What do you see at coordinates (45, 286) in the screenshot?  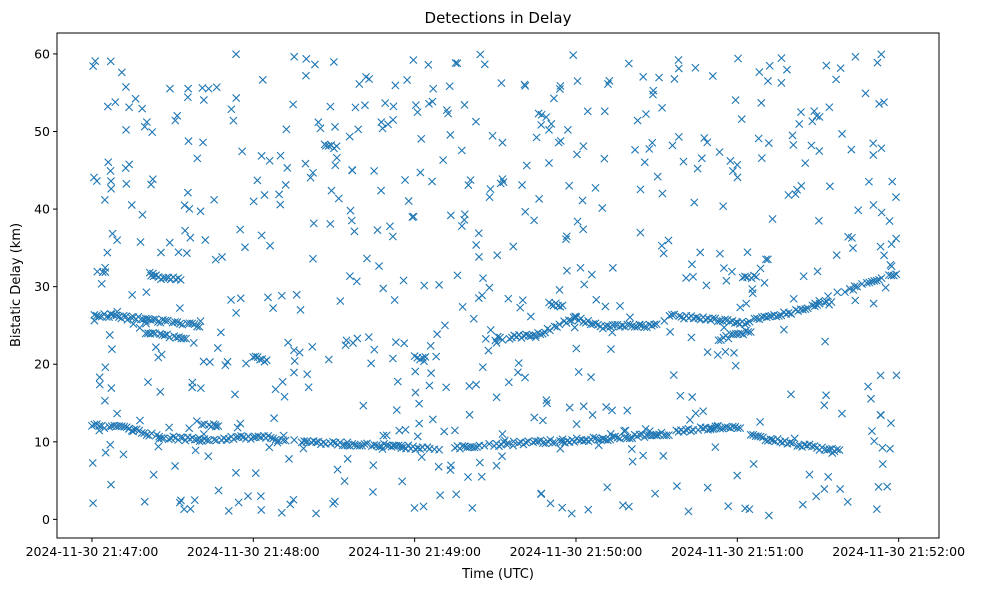 I see `y-axis-ticks: 0 10 20 30 40 50 60` at bounding box center [45, 286].